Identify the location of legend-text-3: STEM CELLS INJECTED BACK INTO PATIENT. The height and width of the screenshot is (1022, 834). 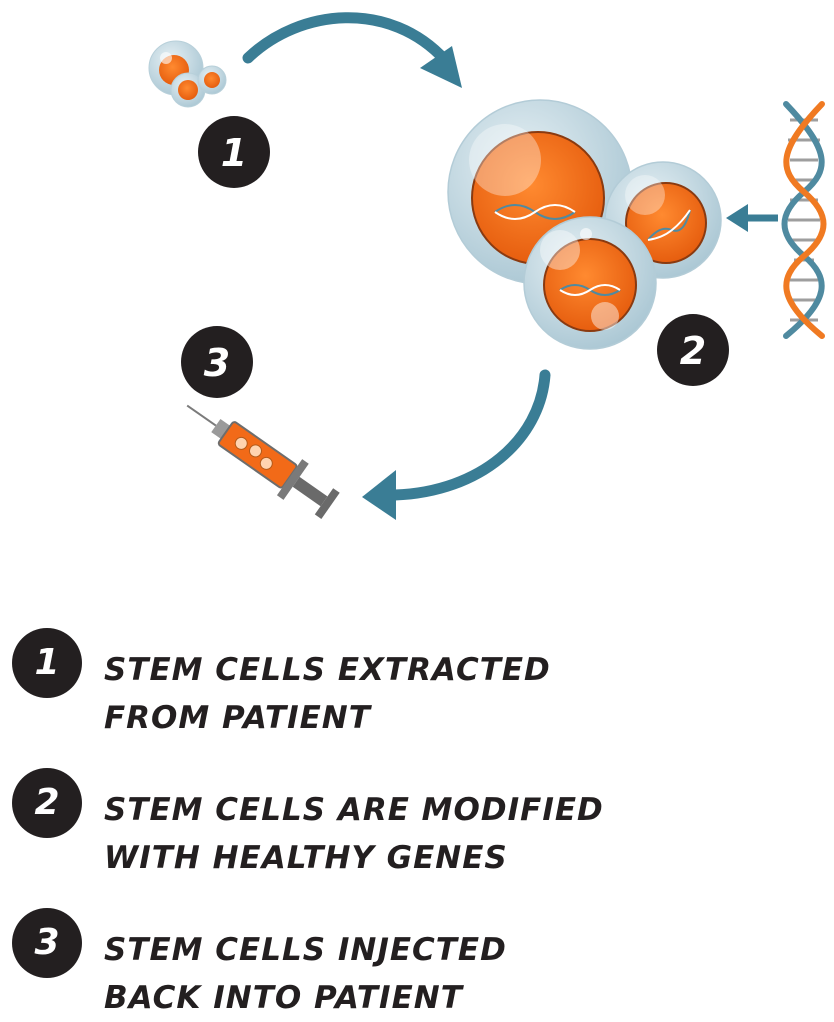
(305, 974).